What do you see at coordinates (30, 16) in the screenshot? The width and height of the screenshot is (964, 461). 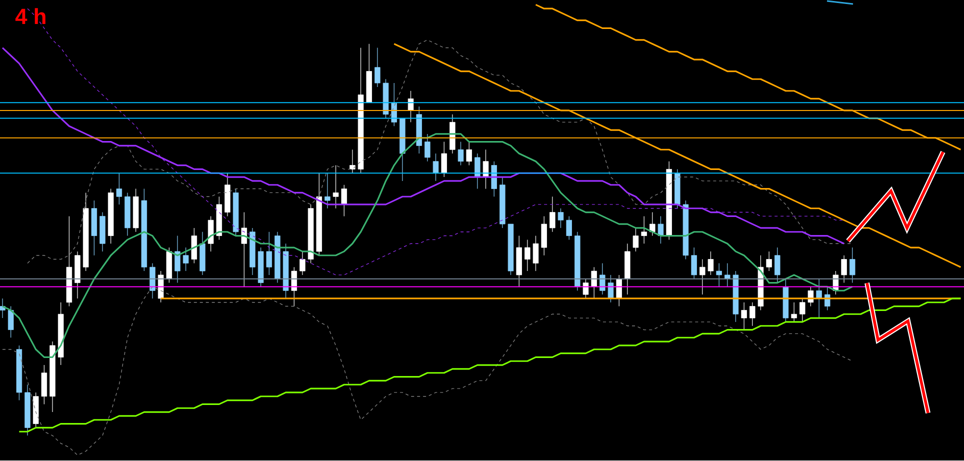 I see `chart-title: 4 h` at bounding box center [30, 16].